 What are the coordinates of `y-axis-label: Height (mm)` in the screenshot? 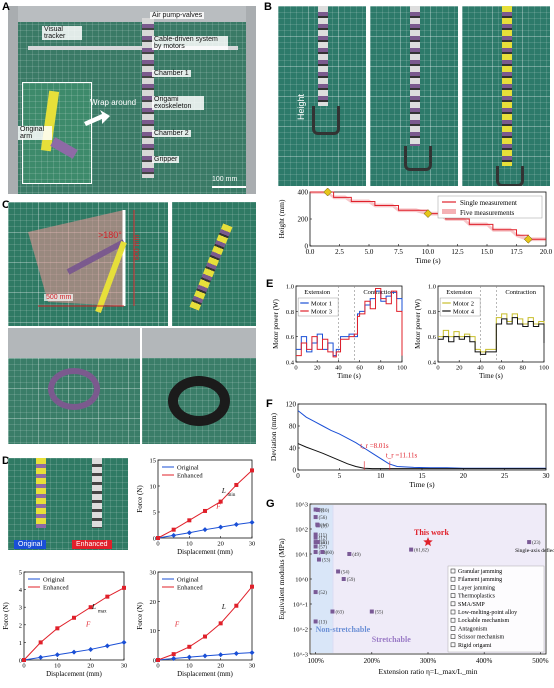 It's located at (281, 218).